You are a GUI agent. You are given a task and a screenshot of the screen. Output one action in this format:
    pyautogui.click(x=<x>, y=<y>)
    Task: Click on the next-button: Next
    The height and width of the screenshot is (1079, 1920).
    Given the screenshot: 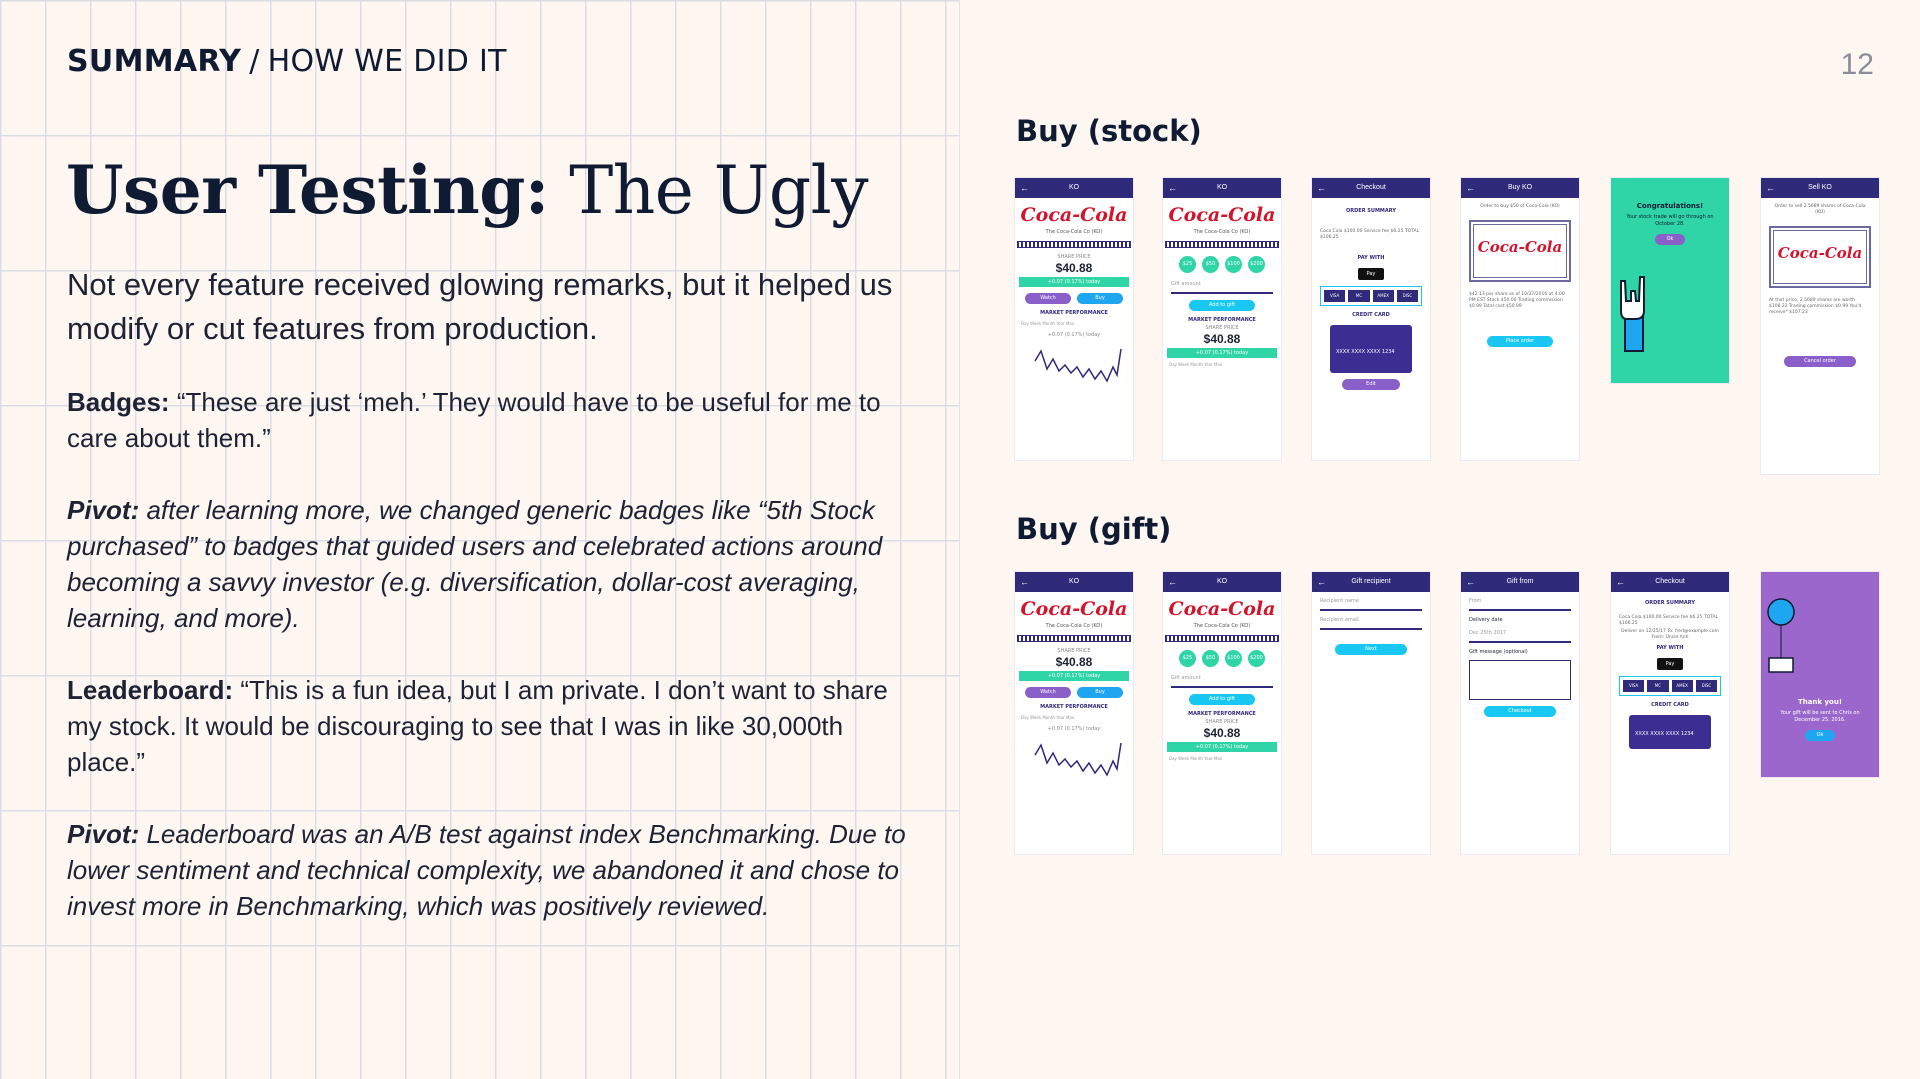 What is the action you would take?
    pyautogui.click(x=1371, y=649)
    